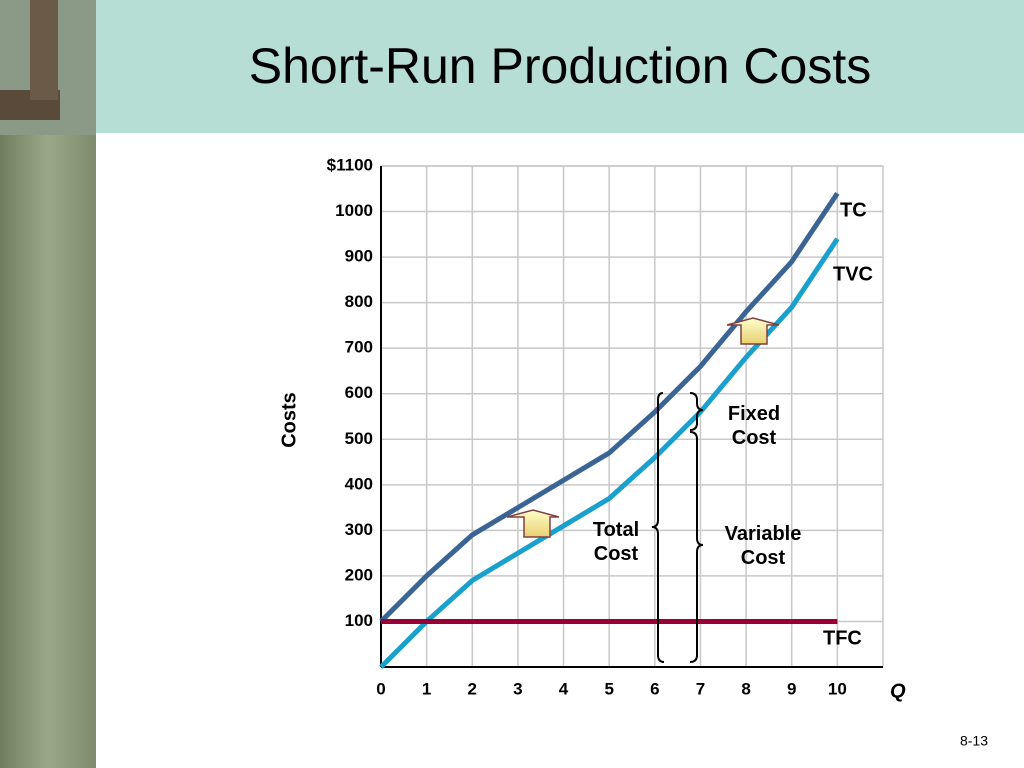 Image resolution: width=1024 pixels, height=768 pixels. I want to click on x-tick-label: 3, so click(517, 688).